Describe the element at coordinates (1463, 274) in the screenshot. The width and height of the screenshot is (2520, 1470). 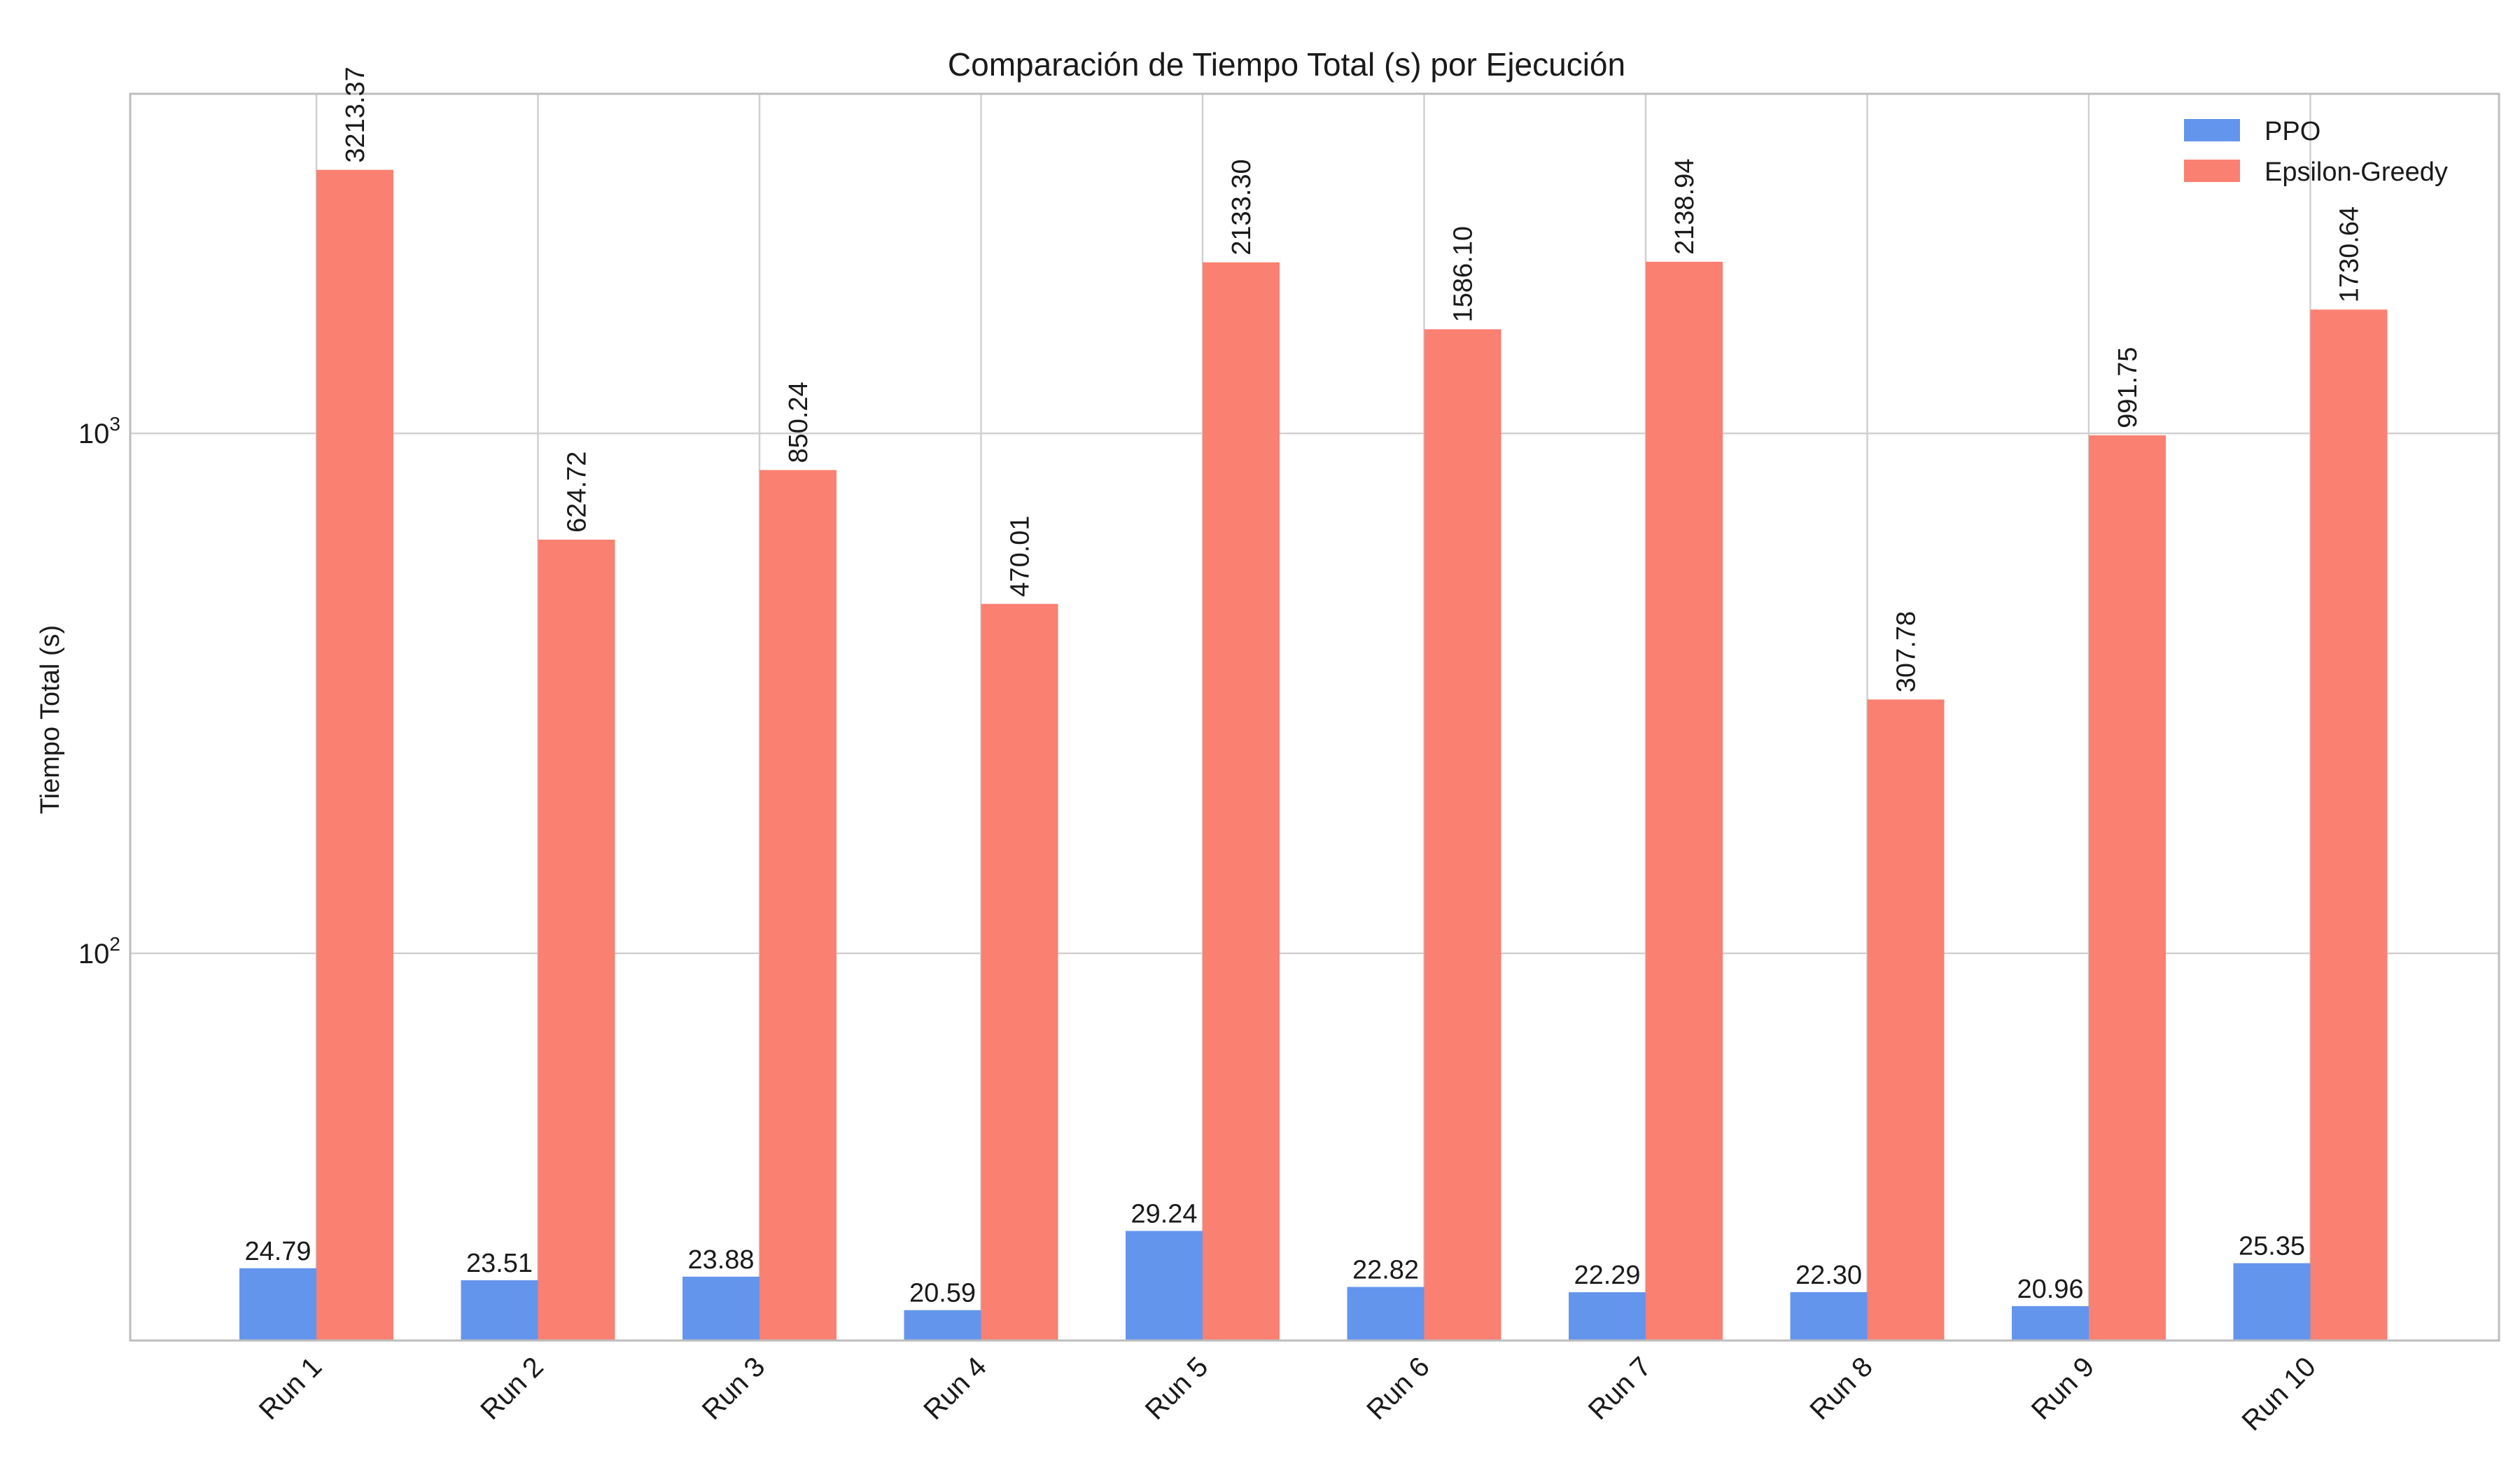
I see `value-label-epsilon-greedy: 1586.10` at that location.